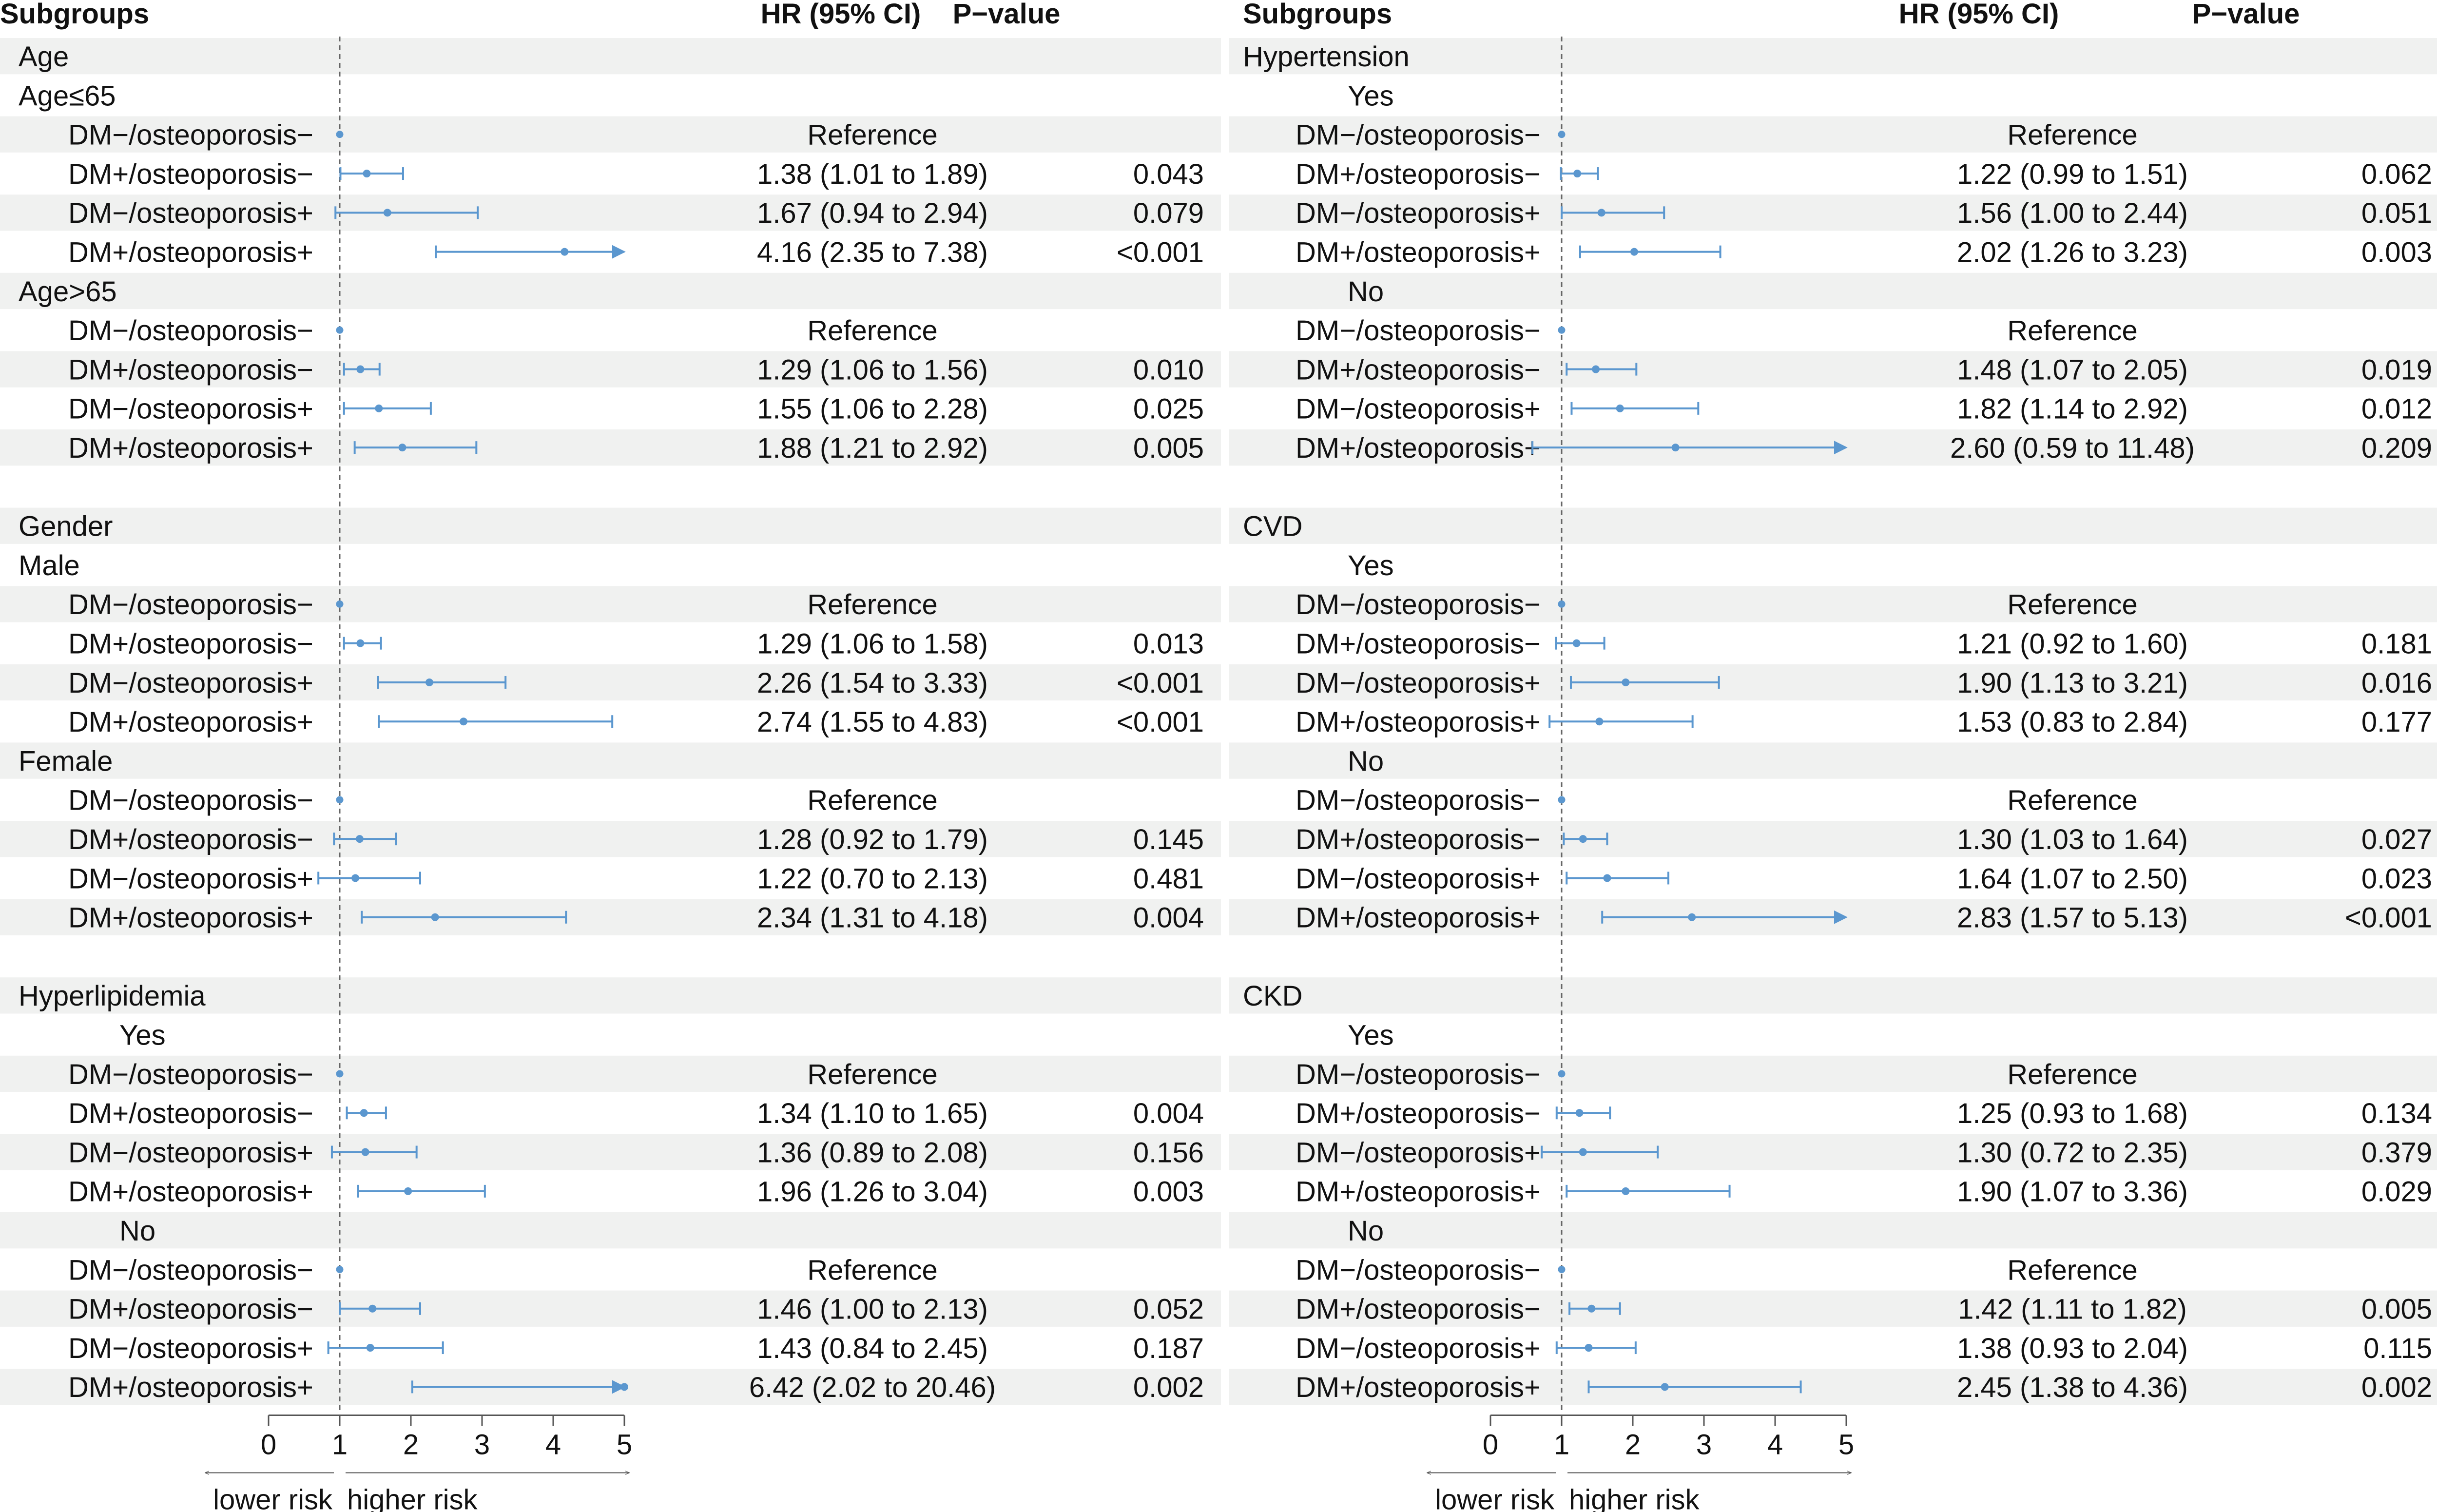  Describe the element at coordinates (1169, 878) in the screenshot. I see `p-value: 0.481` at that location.